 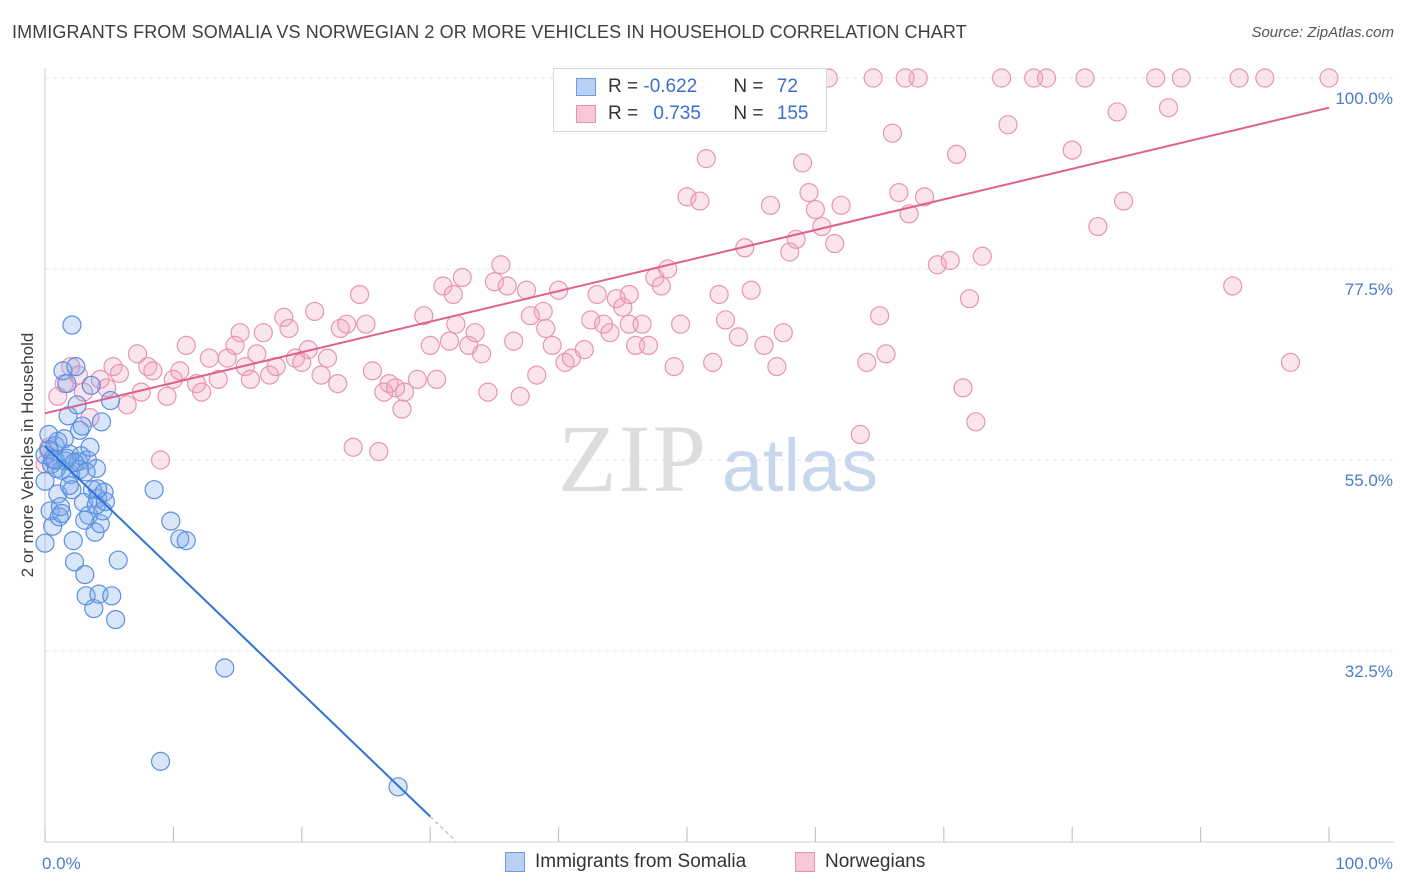 I want to click on x-tick-label: 100.0%, so click(x=1364, y=863).